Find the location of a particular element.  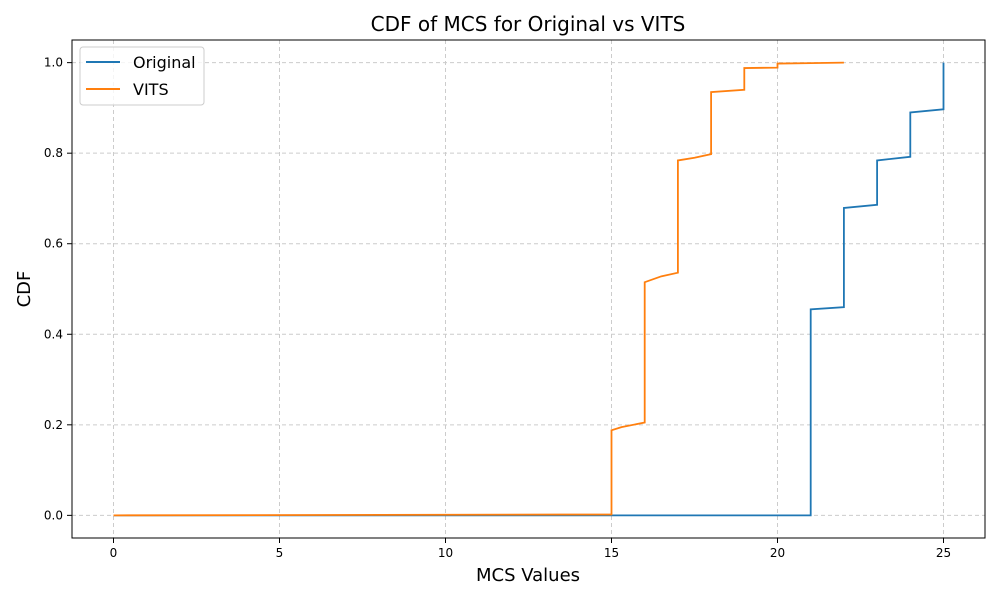

x-axis-label: MCS Values is located at coordinates (528, 575).